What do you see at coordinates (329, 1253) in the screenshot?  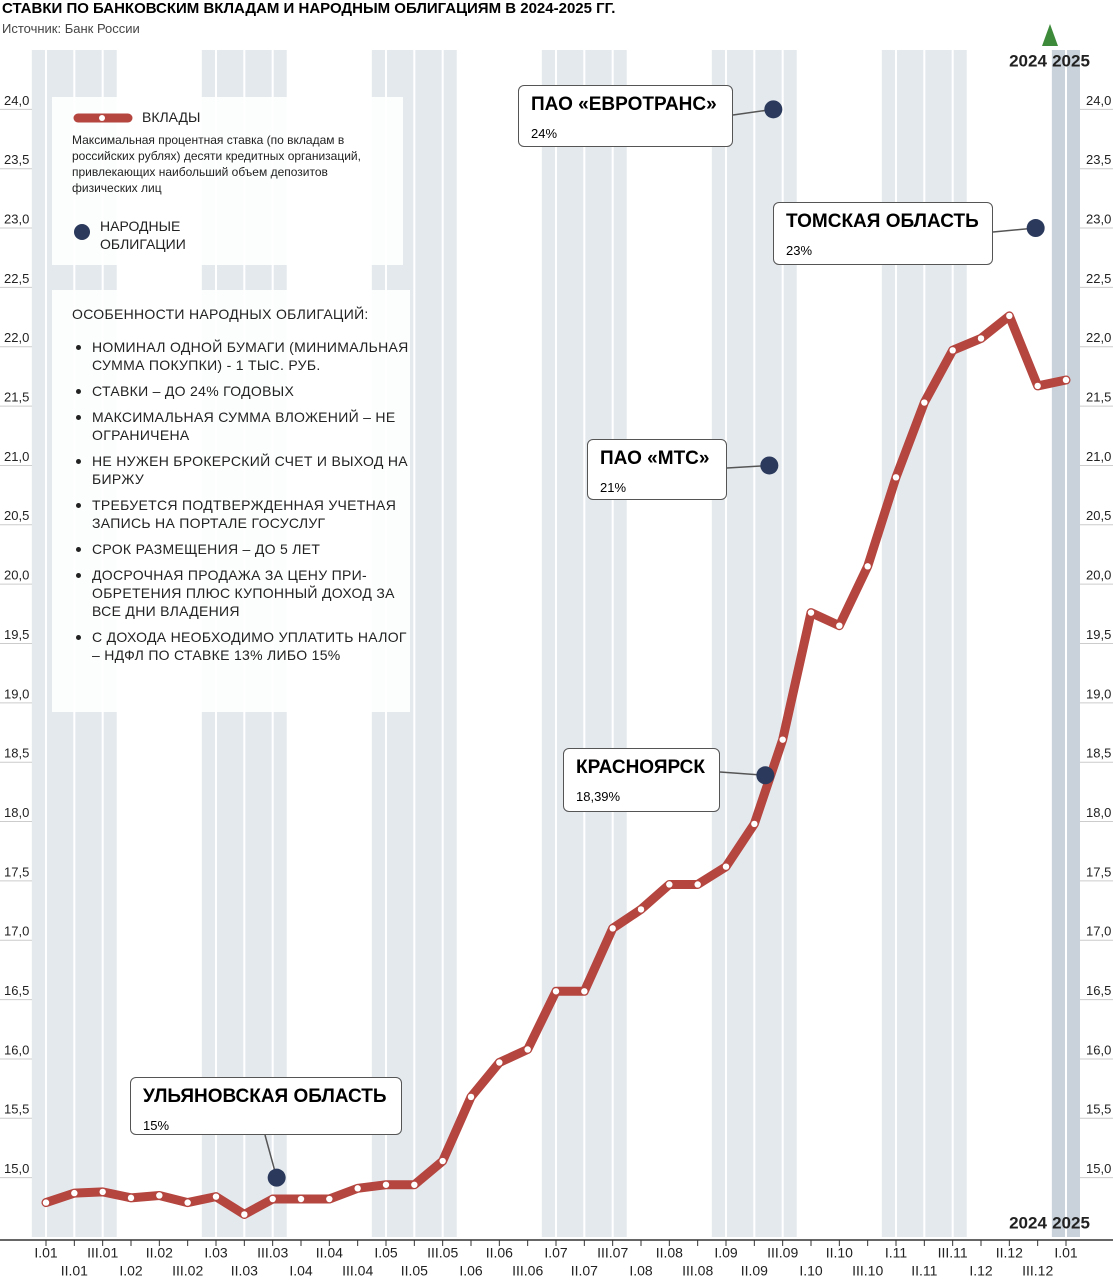 I see `x-tick-label: II.04` at bounding box center [329, 1253].